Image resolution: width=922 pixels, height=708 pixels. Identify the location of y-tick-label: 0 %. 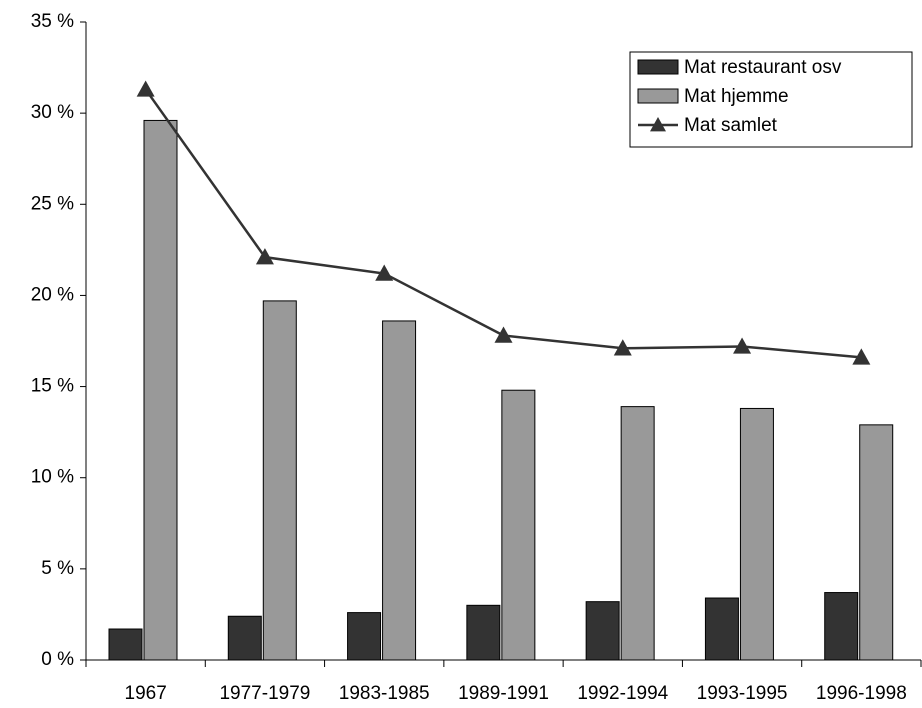
(57, 659).